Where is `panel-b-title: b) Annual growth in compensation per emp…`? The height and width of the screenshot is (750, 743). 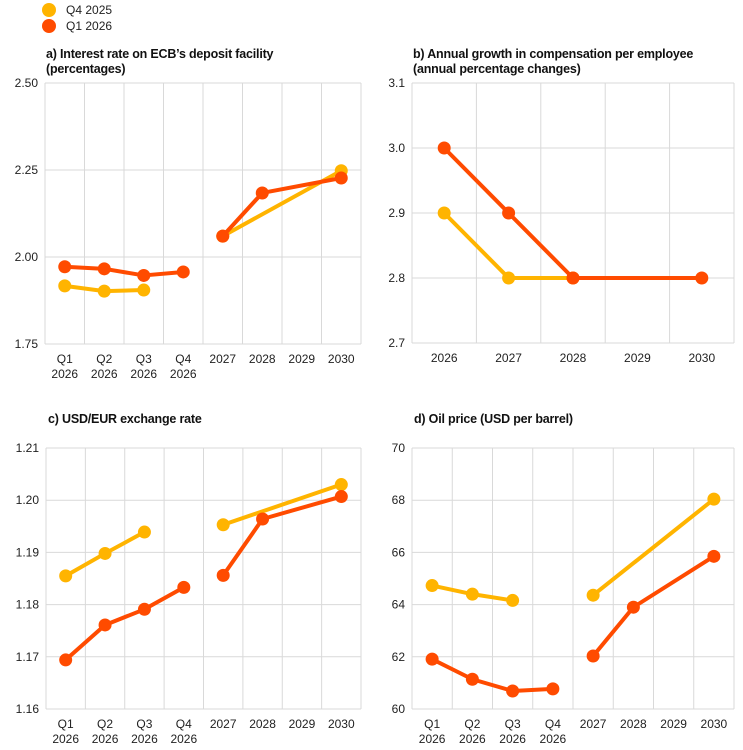
panel-b-title: b) Annual growth in compensation per emp… is located at coordinates (553, 62).